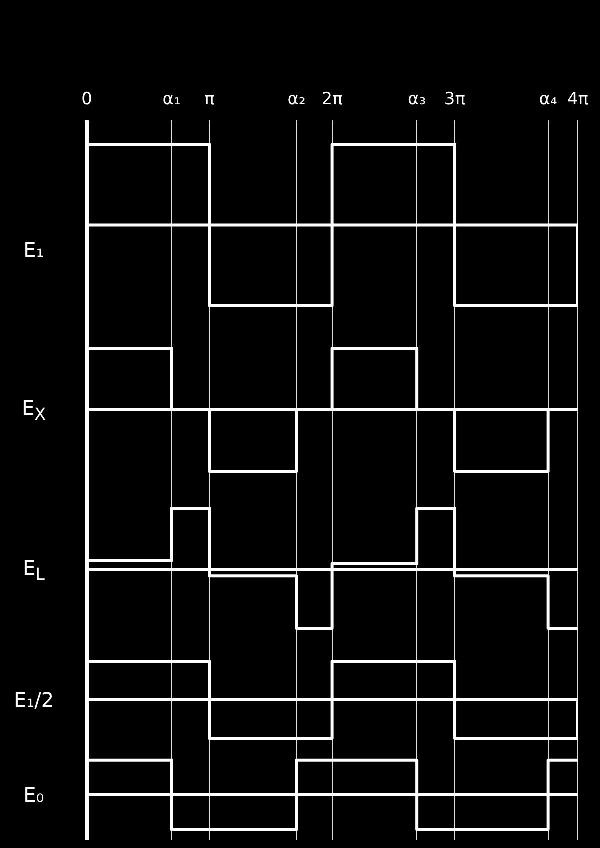  I want to click on x-tick-label: π, so click(209, 100).